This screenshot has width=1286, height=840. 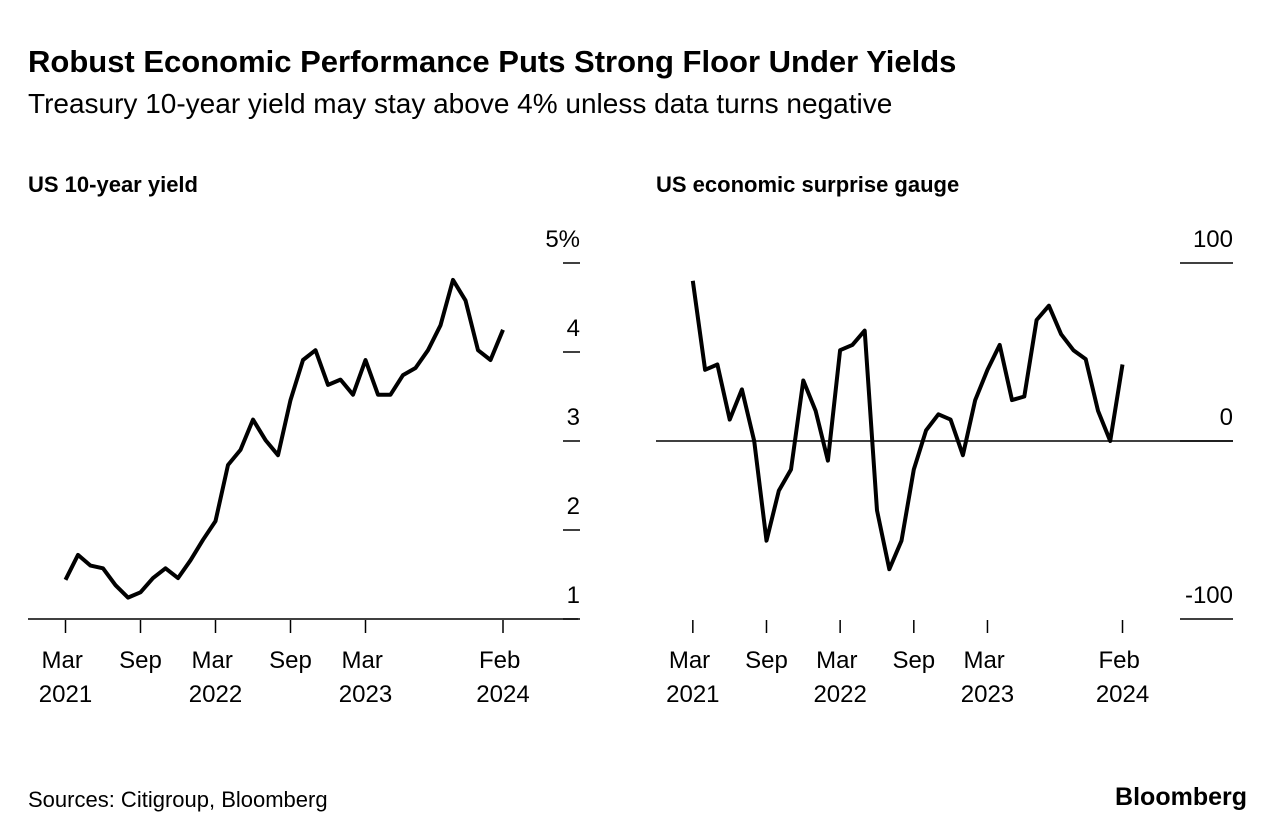 I want to click on y-tick-label: 2, so click(x=573, y=506).